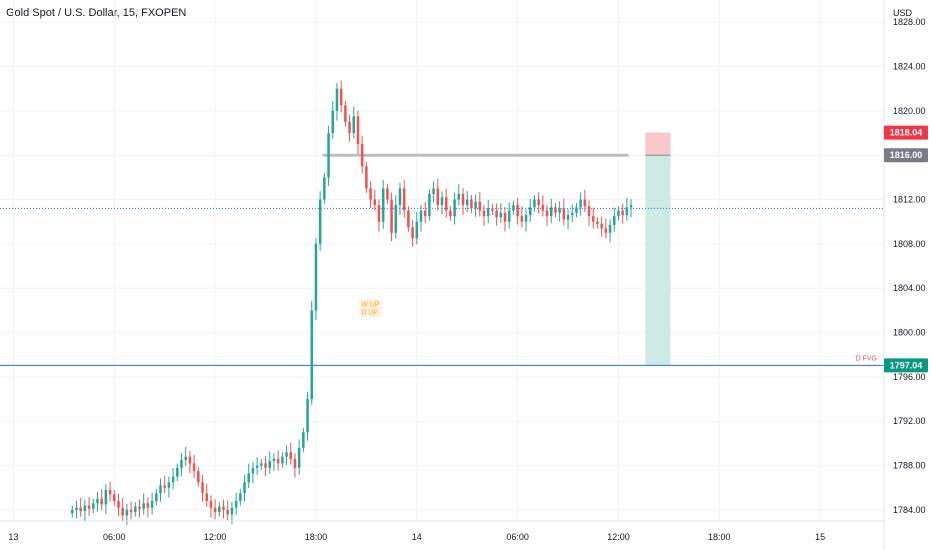 This screenshot has width=932, height=550. I want to click on y-tick-label: 1820.00, so click(909, 111).